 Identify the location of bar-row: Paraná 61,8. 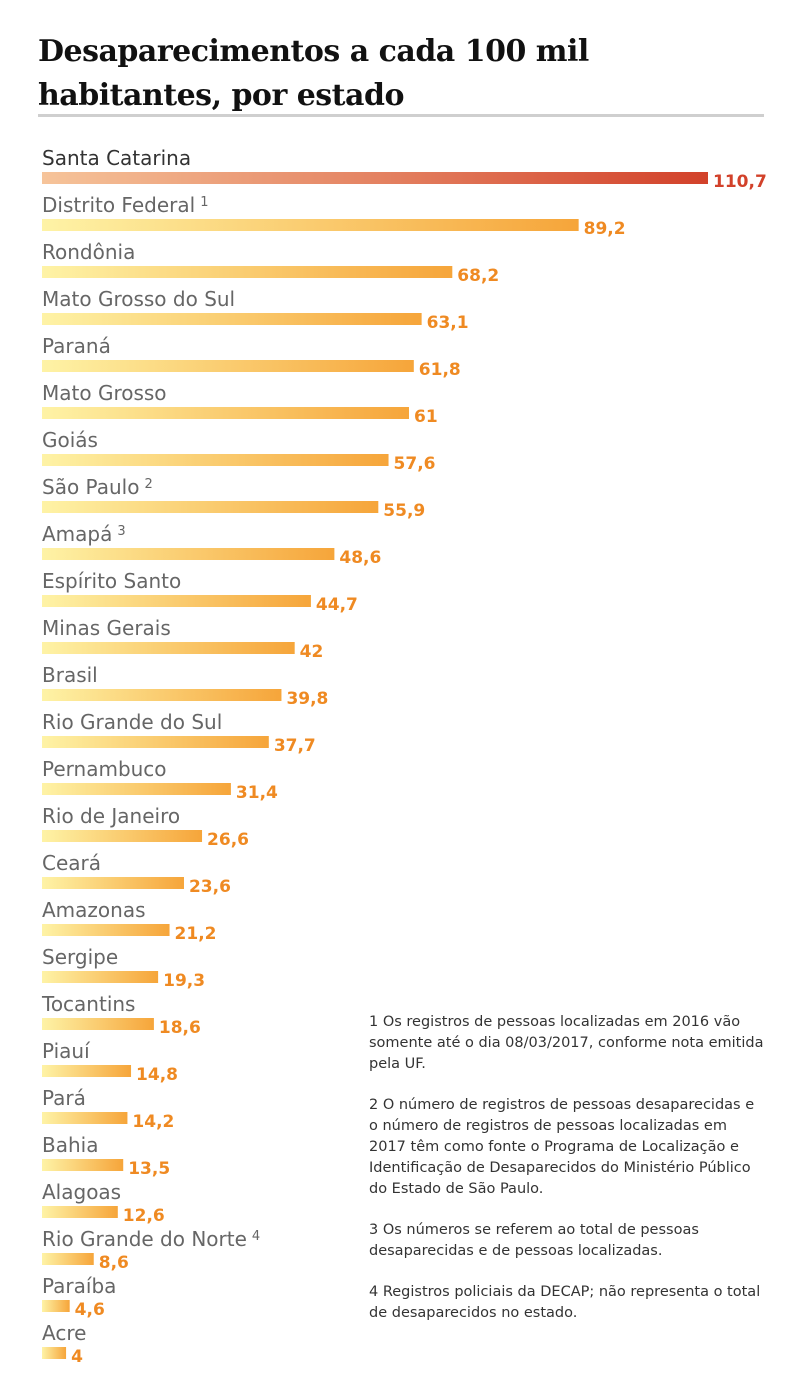
(251, 357).